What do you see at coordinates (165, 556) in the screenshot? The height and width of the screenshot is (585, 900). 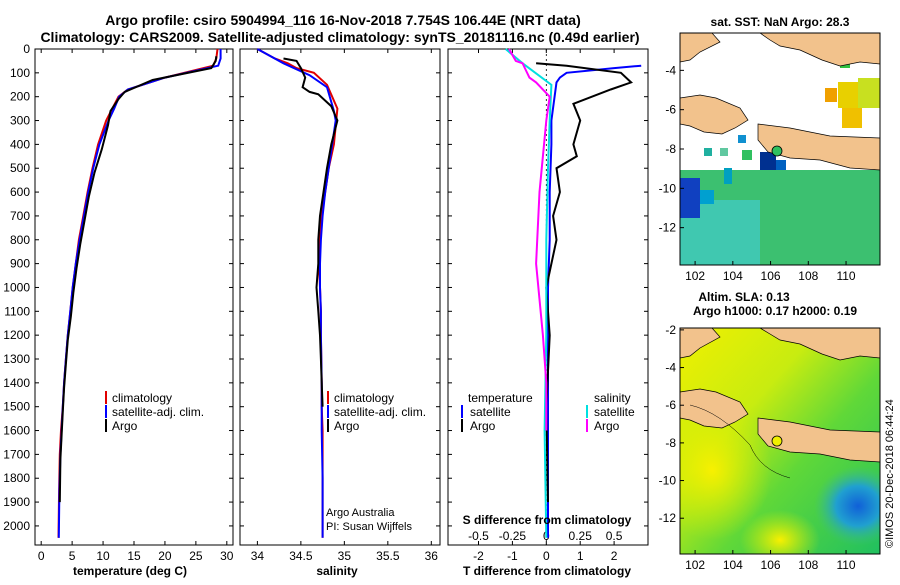 I see `x-tick-label: 20` at bounding box center [165, 556].